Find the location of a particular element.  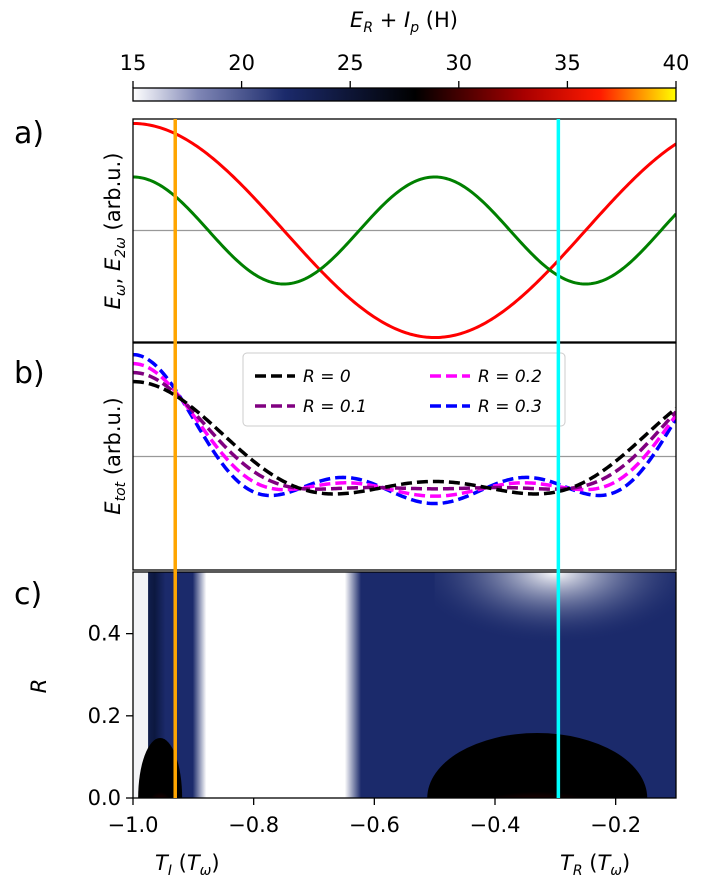

colorbar-bar is located at coordinates (404, 94).